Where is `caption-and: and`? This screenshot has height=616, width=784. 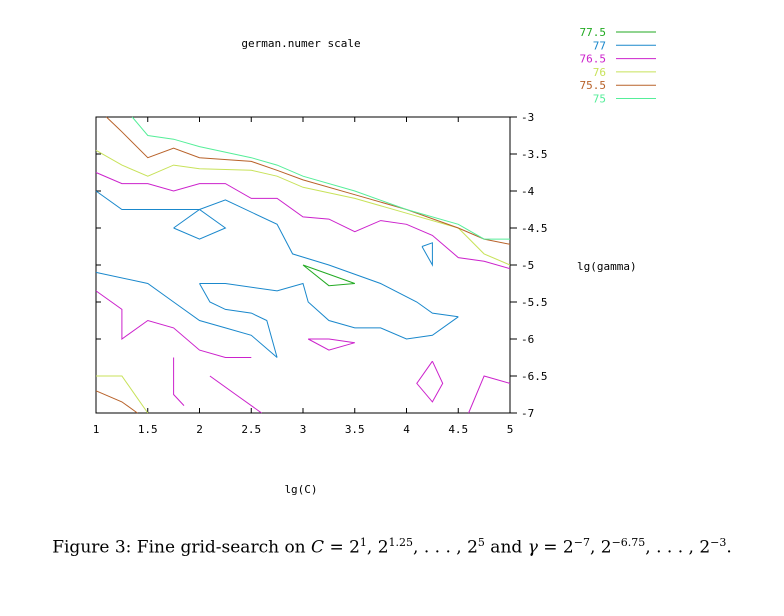
caption-and: and is located at coordinates (506, 547).